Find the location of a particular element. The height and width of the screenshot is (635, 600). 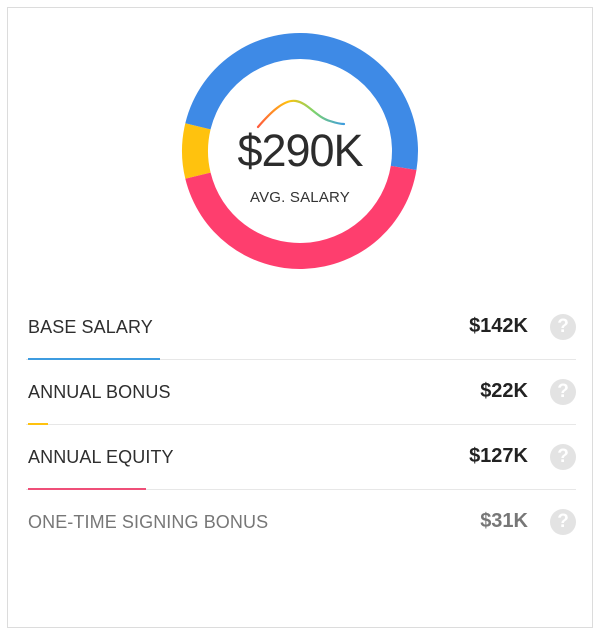

donut-slice-annual-bonus is located at coordinates (196, 151).